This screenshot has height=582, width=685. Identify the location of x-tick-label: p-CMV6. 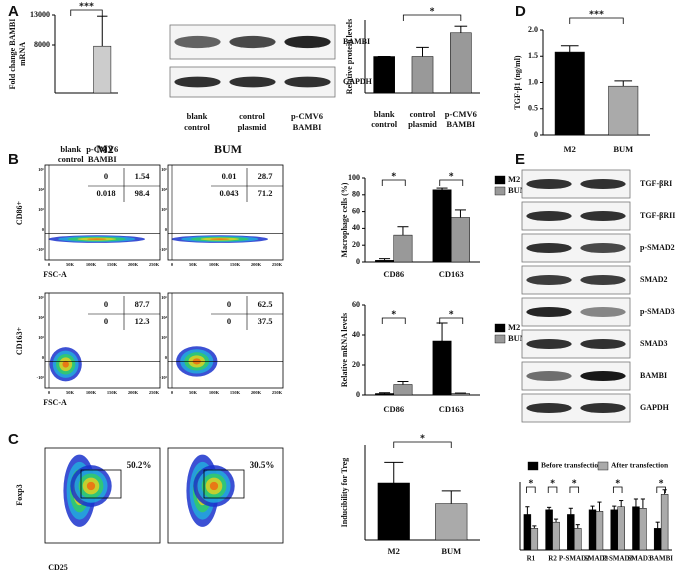
(102, 149).